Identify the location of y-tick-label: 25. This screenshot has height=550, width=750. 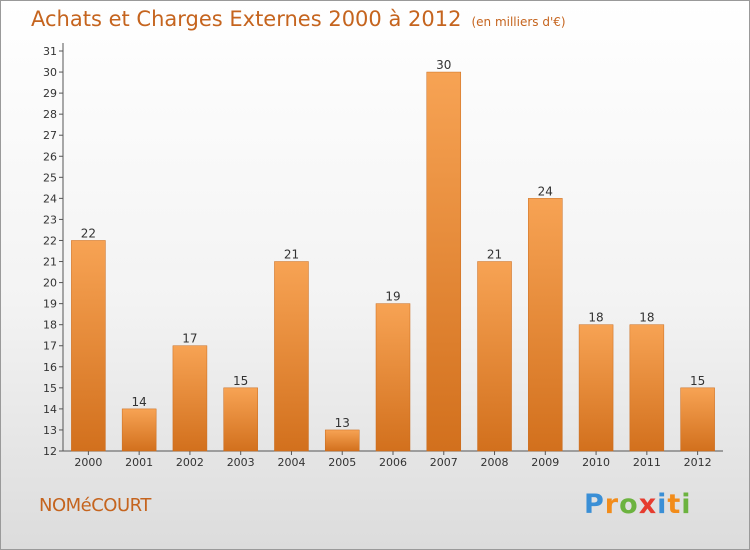
(50, 177).